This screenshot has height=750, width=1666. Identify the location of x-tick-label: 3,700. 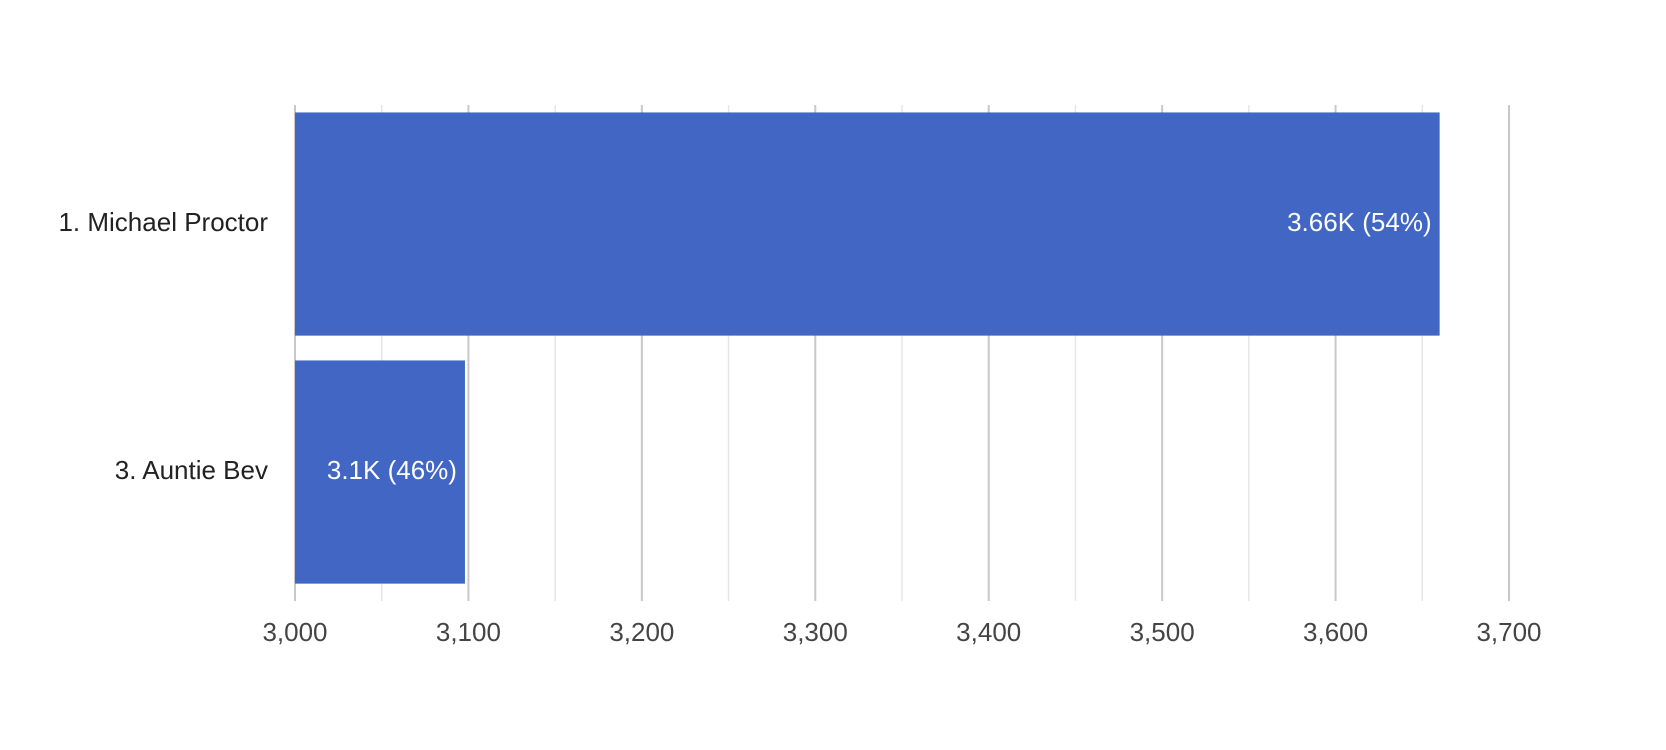
(1508, 632).